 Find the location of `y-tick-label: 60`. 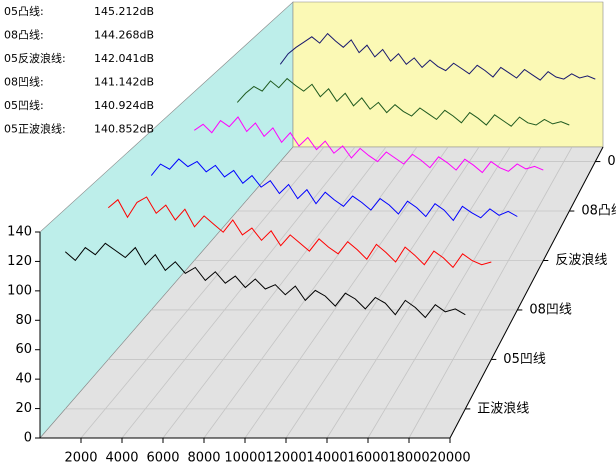

y-tick-label: 60 is located at coordinates (23, 349).